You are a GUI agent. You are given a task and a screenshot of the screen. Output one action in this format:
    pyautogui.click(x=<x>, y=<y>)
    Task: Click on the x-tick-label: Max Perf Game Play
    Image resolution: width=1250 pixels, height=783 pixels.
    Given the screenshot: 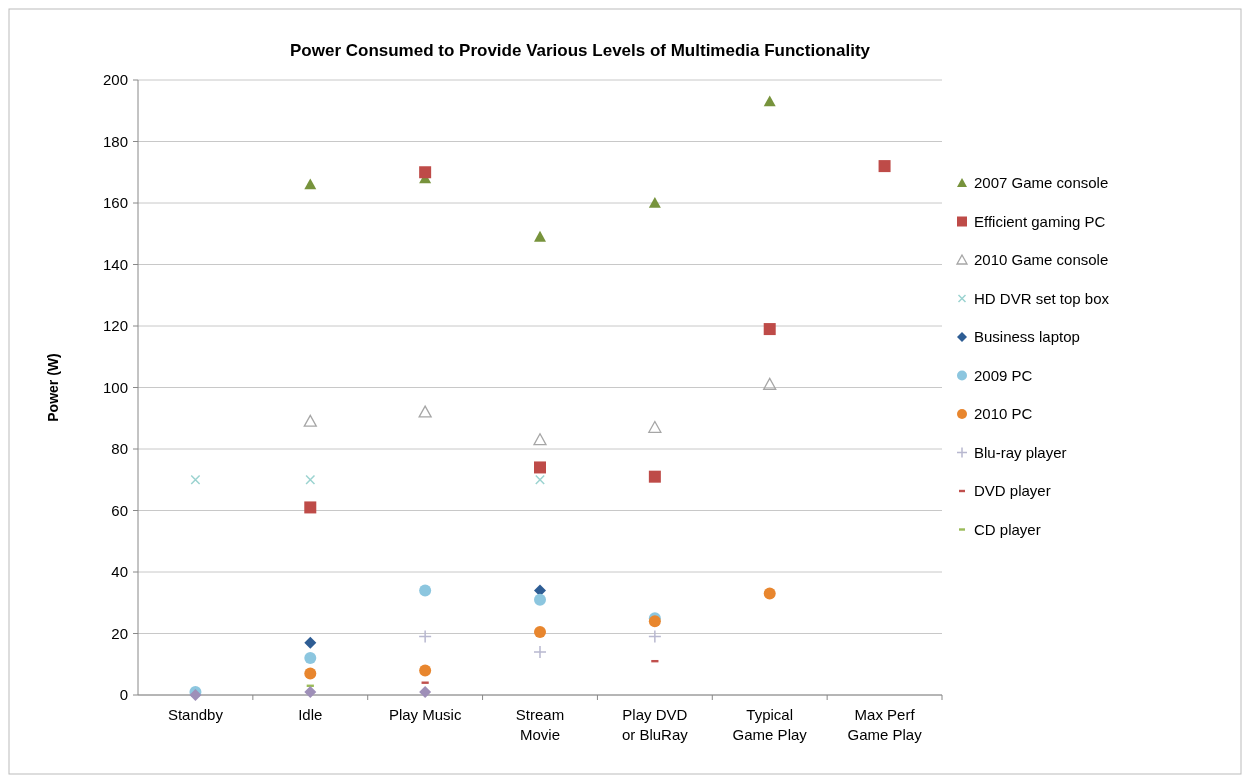 What is the action you would take?
    pyautogui.click(x=885, y=724)
    